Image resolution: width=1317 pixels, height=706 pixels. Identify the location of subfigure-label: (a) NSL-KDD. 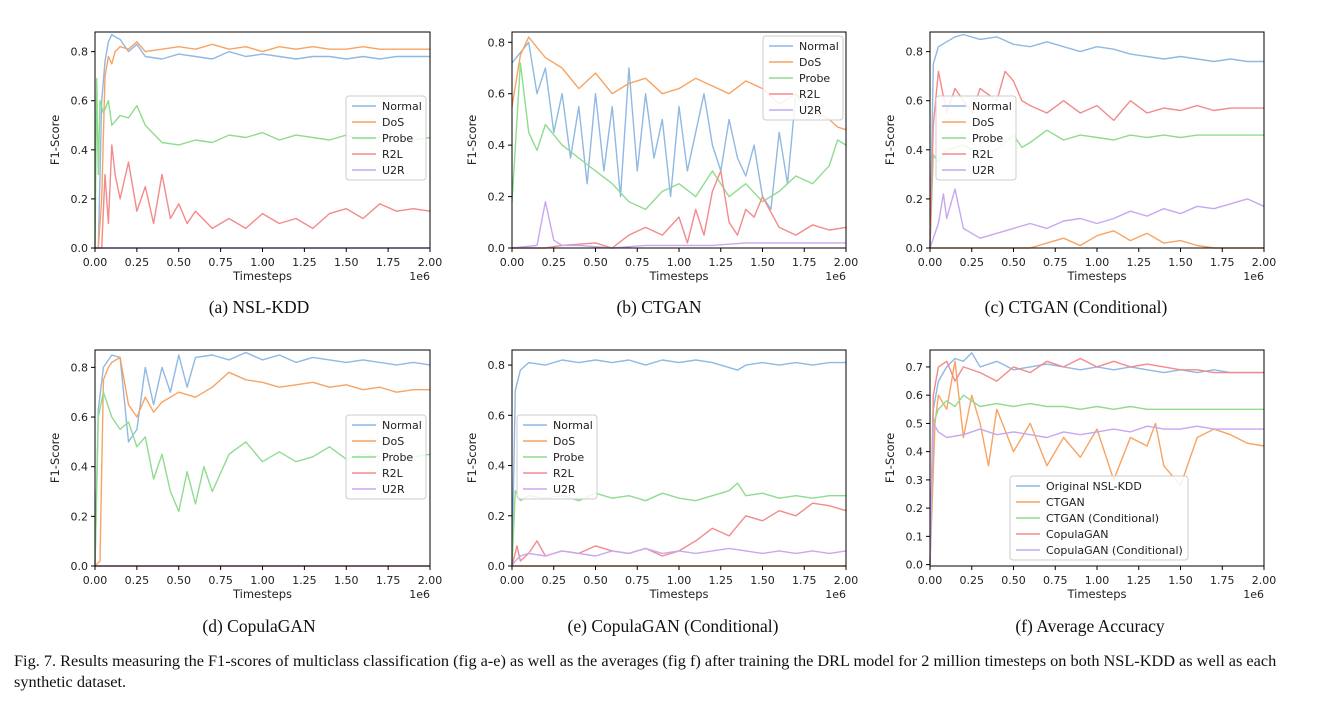
(259, 307).